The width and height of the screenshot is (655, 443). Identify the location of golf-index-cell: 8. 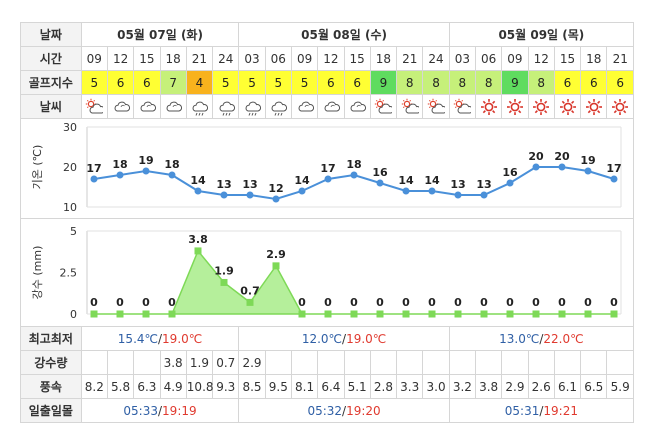
(436, 82).